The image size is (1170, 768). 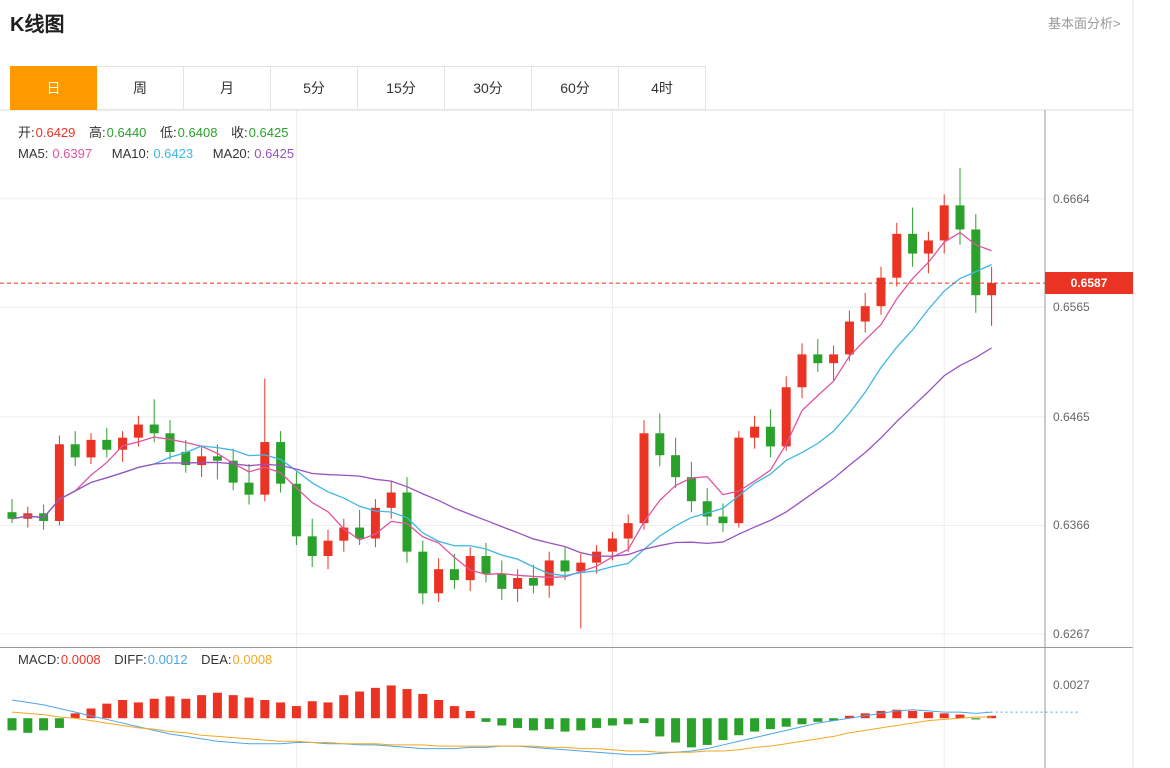 I want to click on ma-legend: MA5: 0.6397 MA10: 0.6423 MA20: 0.6425, so click(x=164, y=153).